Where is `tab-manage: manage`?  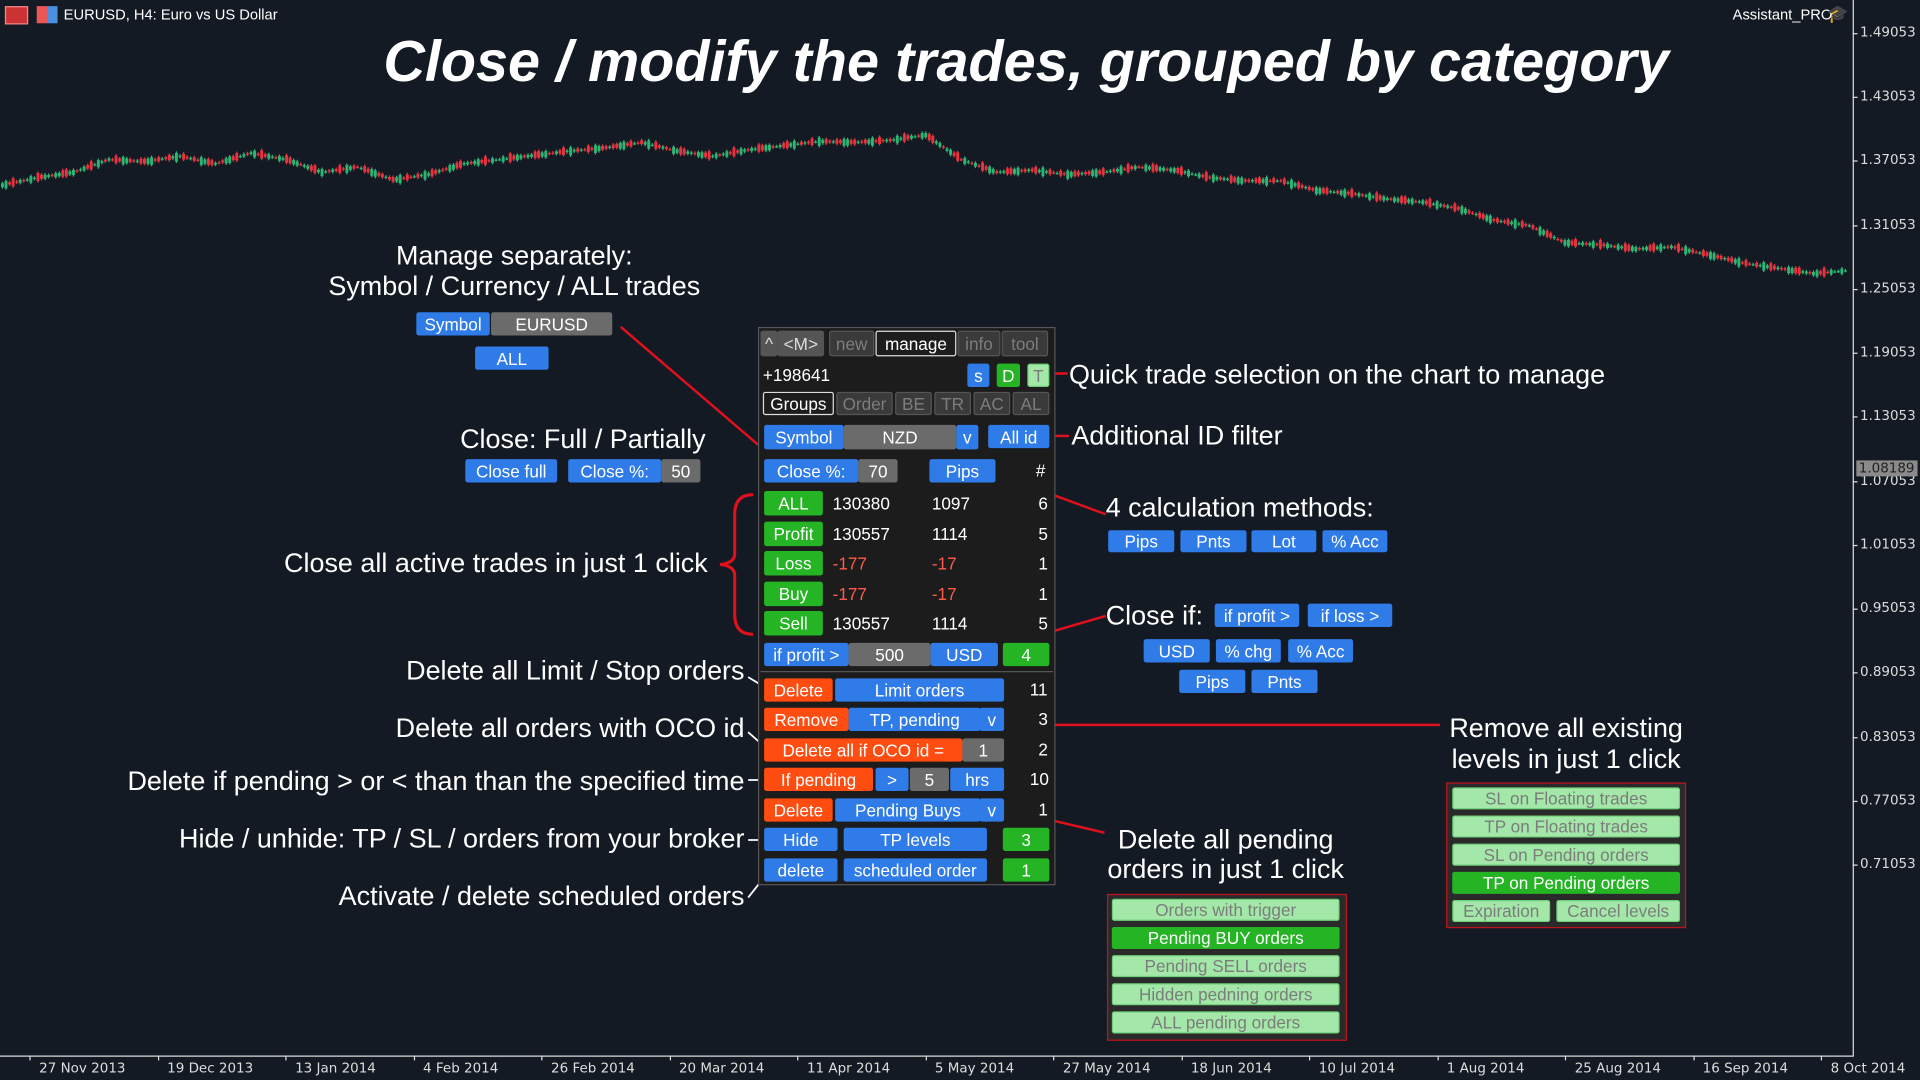 tab-manage: manage is located at coordinates (916, 343).